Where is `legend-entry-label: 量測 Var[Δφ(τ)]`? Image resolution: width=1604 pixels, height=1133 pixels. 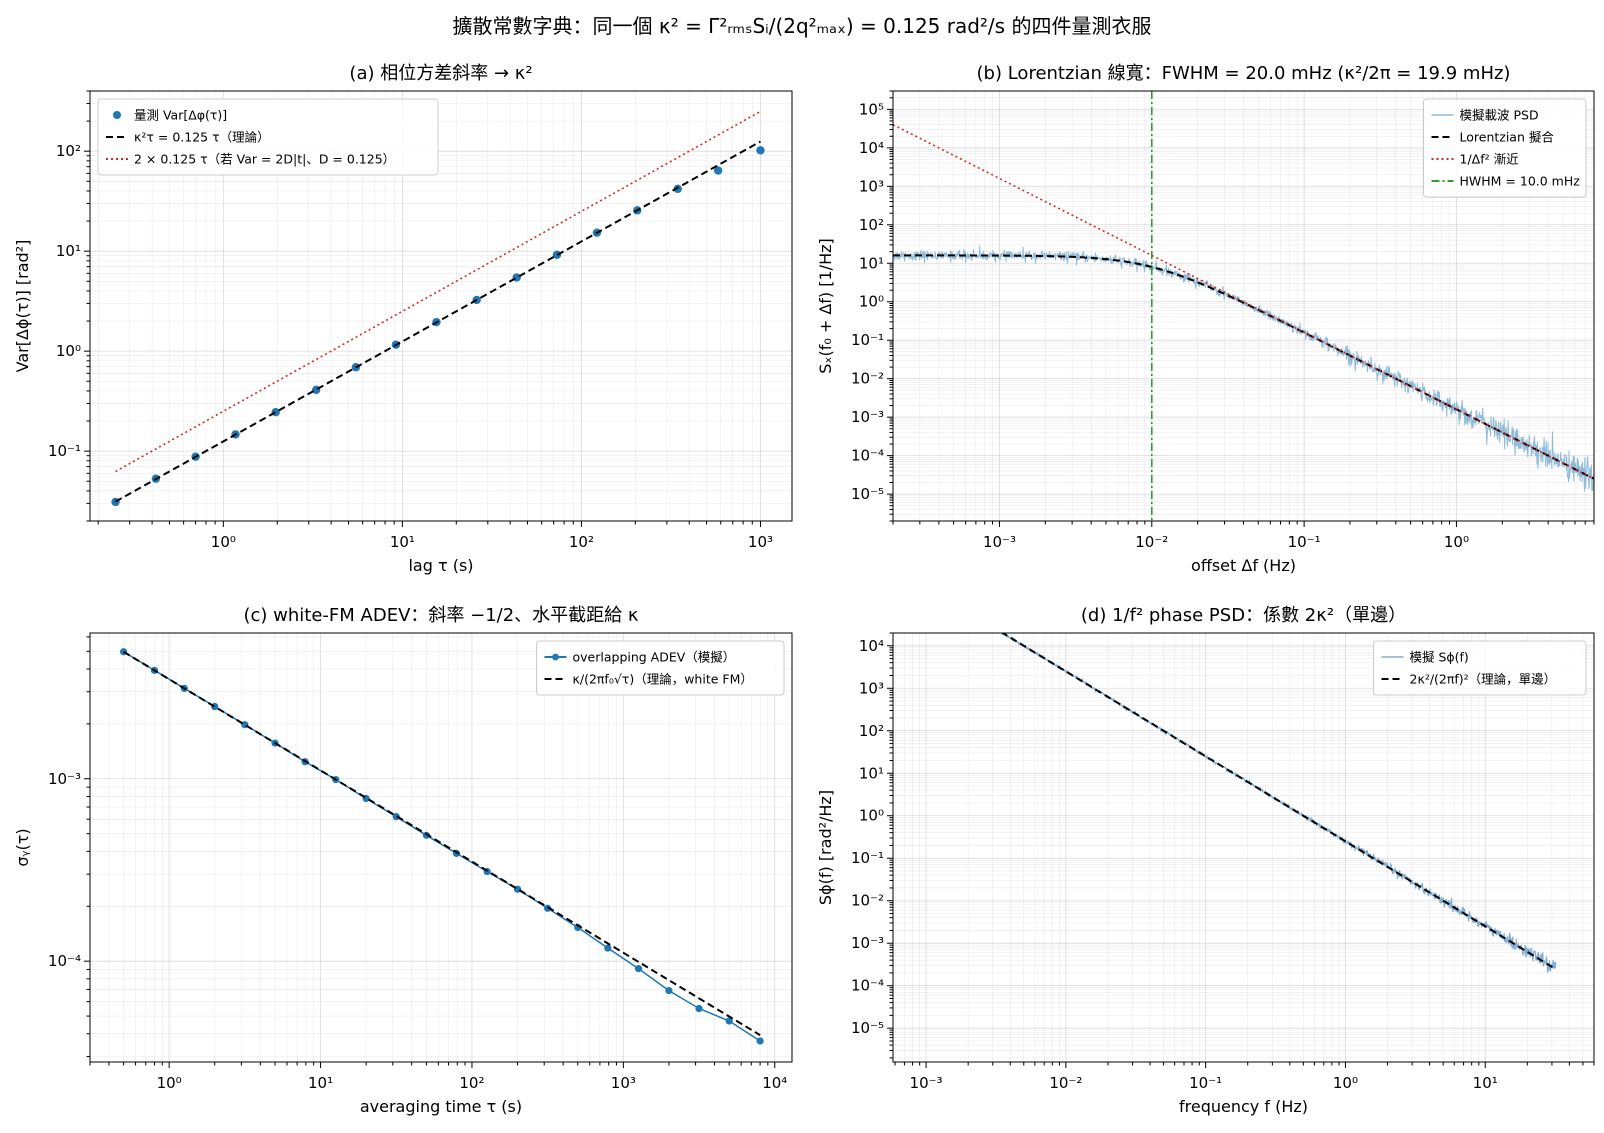 legend-entry-label: 量測 Var[Δφ(τ)] is located at coordinates (180, 115).